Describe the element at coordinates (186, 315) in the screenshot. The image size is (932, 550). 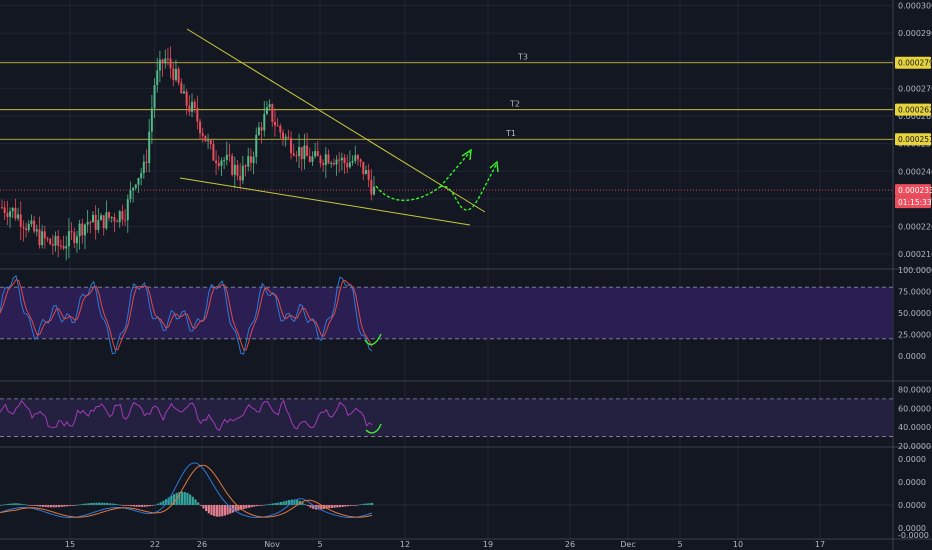
I see `stochastic-d-line` at that location.